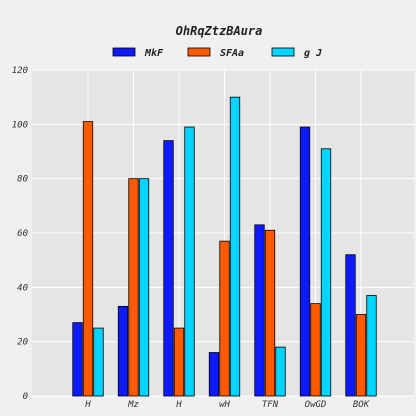 This screenshot has width=416, height=416. Describe the element at coordinates (20, 71) in the screenshot. I see `y-tick-label: 120` at that location.